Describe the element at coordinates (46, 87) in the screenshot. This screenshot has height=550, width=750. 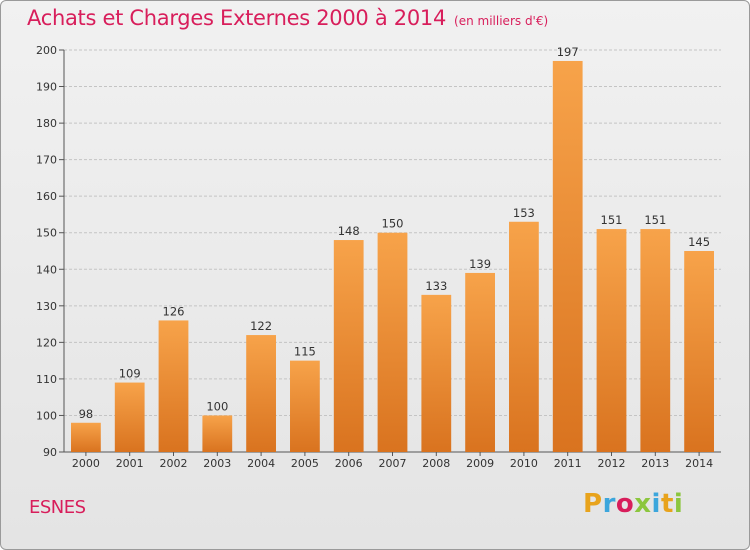
I see `y-tick-label: 190` at that location.